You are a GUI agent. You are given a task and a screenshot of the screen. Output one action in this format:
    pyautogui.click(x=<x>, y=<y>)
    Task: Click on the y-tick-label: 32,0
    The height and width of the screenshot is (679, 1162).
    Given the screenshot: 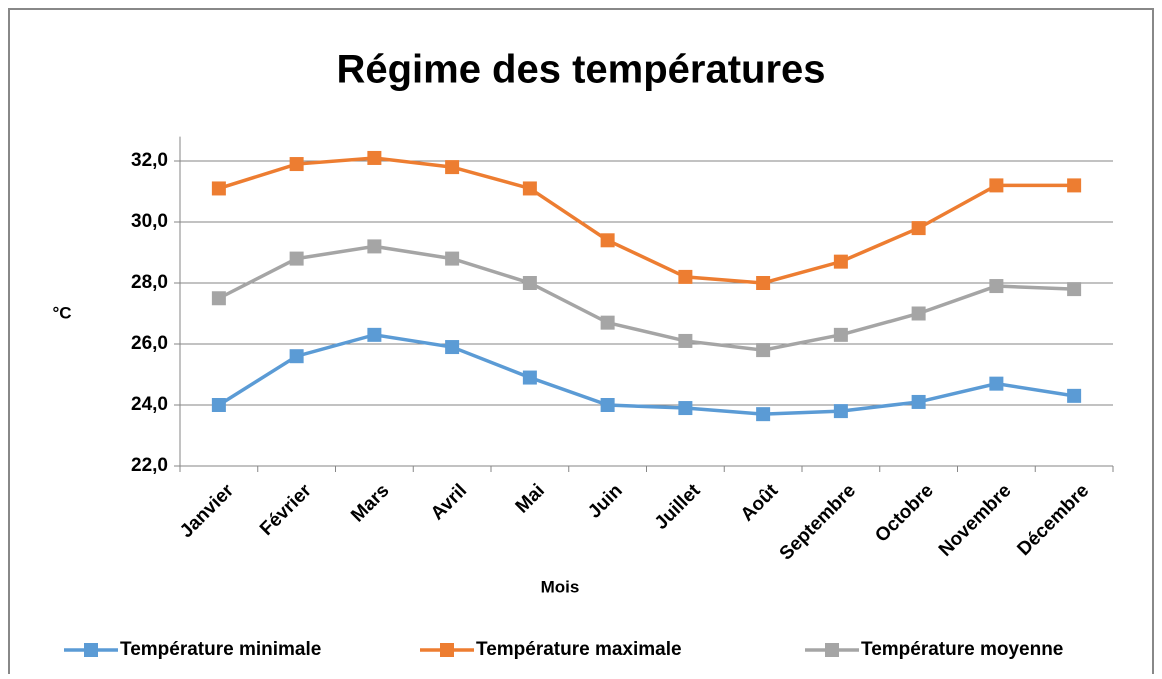 What is the action you would take?
    pyautogui.click(x=149, y=160)
    